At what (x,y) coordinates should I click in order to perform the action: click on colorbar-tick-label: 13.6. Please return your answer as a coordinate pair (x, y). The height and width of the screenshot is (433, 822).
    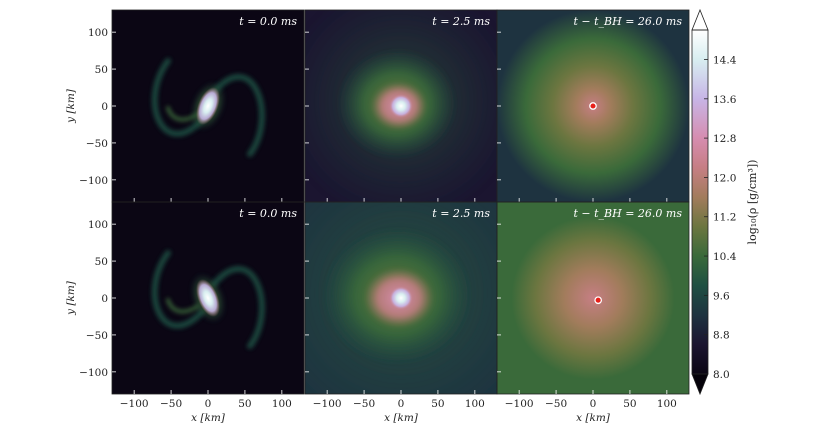
    Looking at the image, I should click on (725, 100).